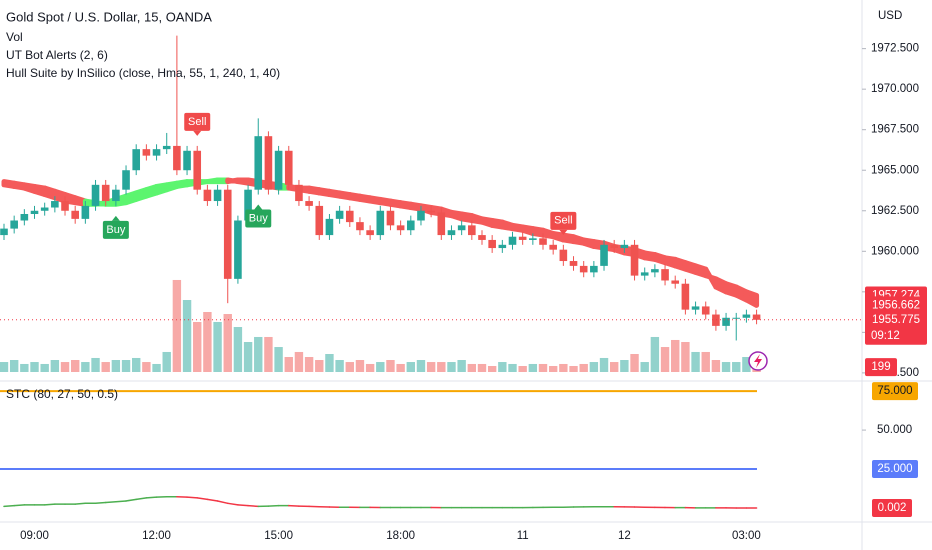 The width and height of the screenshot is (932, 550). Describe the element at coordinates (894, 430) in the screenshot. I see `y-tick-label: 50.000` at that location.